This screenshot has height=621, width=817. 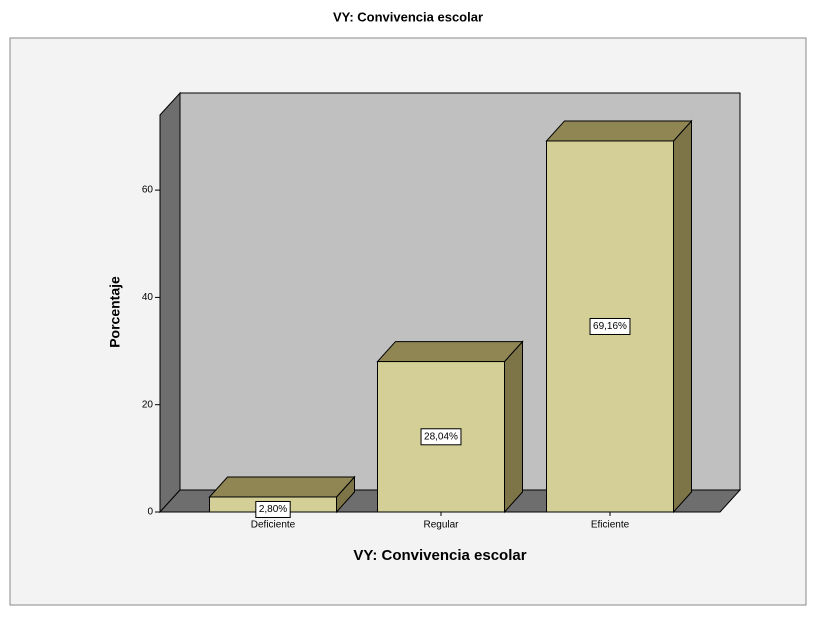 I want to click on y-tick-label: 0, so click(x=150, y=512).